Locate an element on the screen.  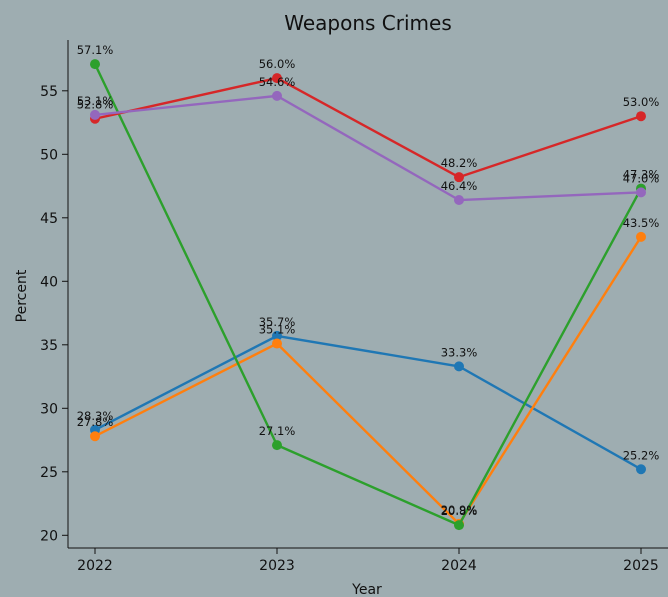
y-tick-label: 35 is located at coordinates (49, 346).